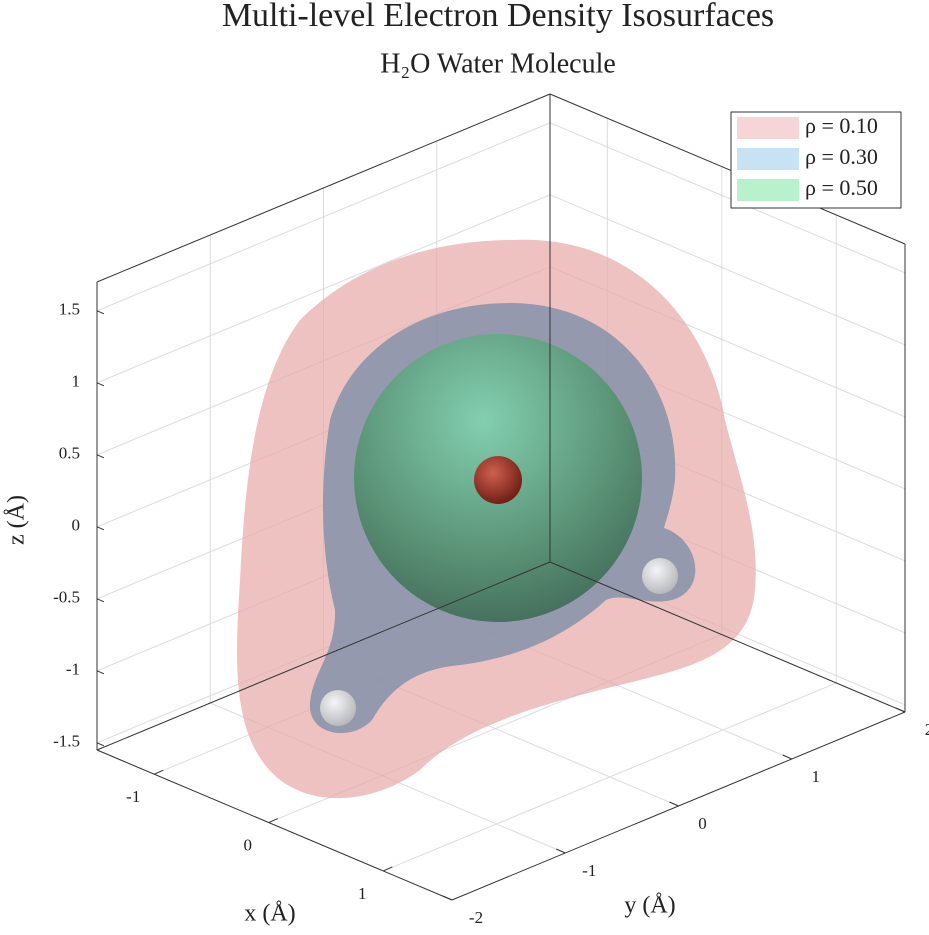  What do you see at coordinates (498, 63) in the screenshot?
I see `chart-subtitle: H₂O Water Molecule` at bounding box center [498, 63].